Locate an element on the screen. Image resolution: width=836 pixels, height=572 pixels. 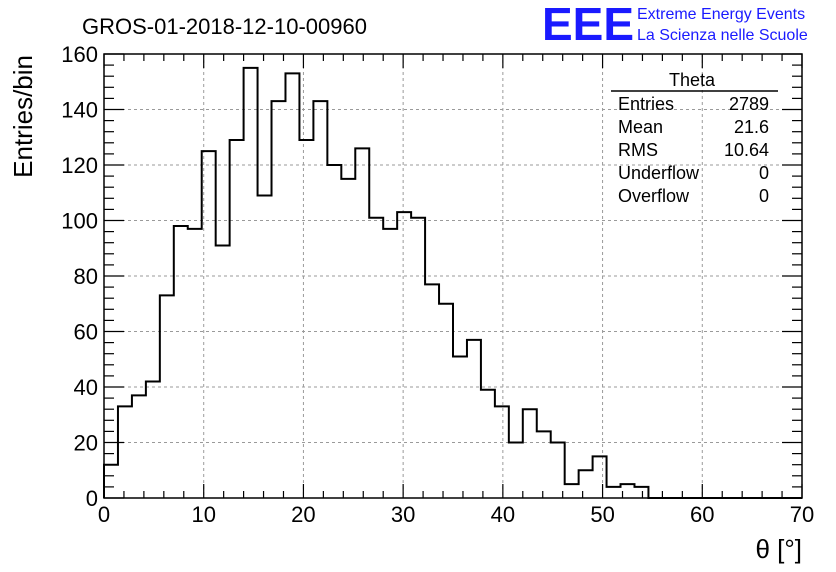
stats-row-label: Overflow is located at coordinates (654, 196).